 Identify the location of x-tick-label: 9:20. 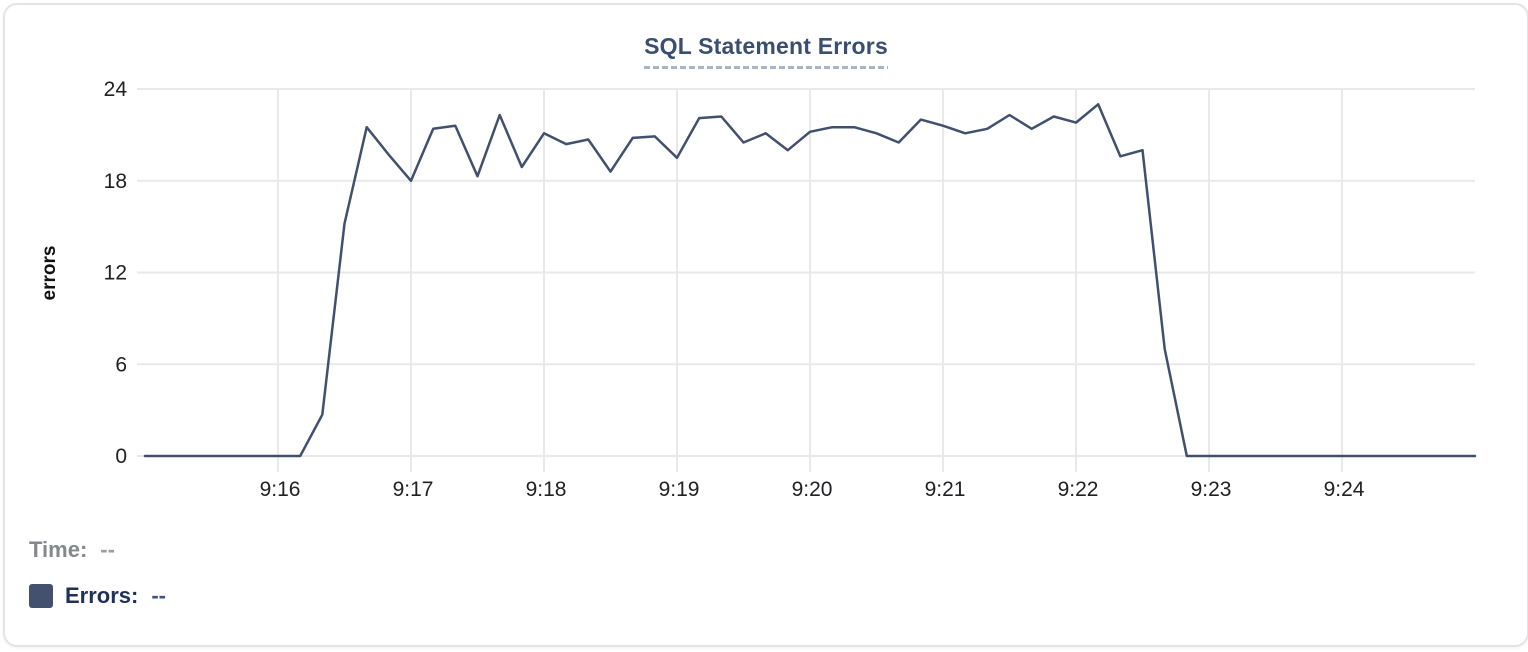
(812, 489).